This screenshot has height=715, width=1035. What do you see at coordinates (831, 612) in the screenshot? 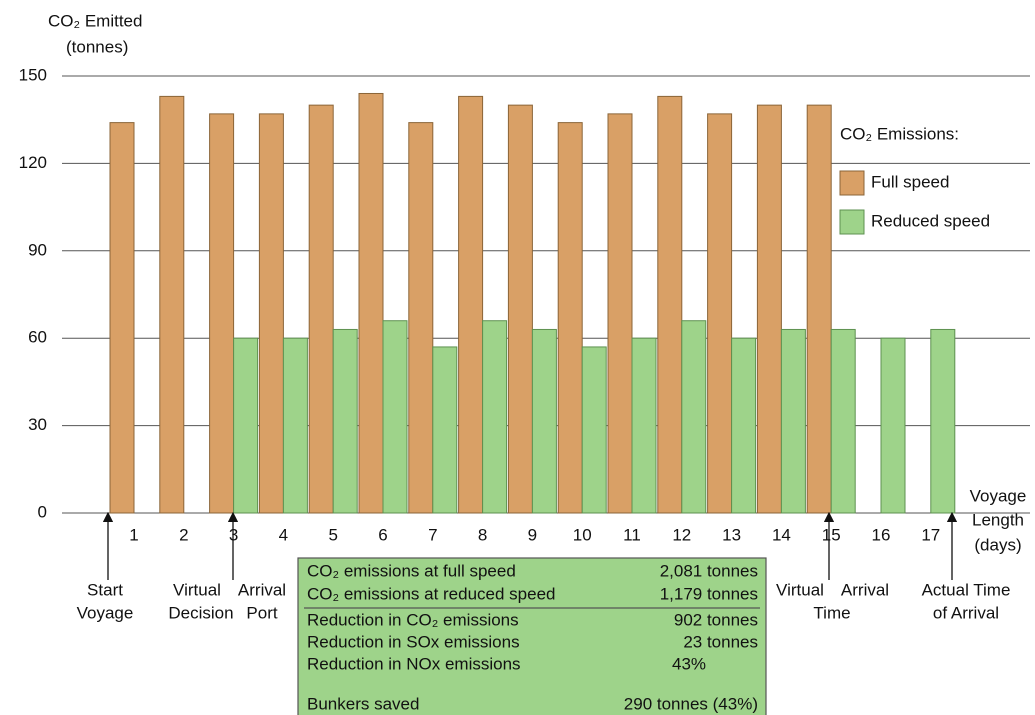
I see `annotation: Time` at bounding box center [831, 612].